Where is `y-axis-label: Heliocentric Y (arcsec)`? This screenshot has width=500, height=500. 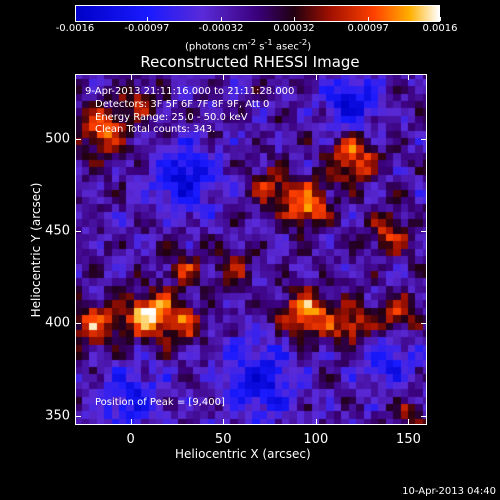
y-axis-label: Heliocentric Y (arcsec) is located at coordinates (36, 250).